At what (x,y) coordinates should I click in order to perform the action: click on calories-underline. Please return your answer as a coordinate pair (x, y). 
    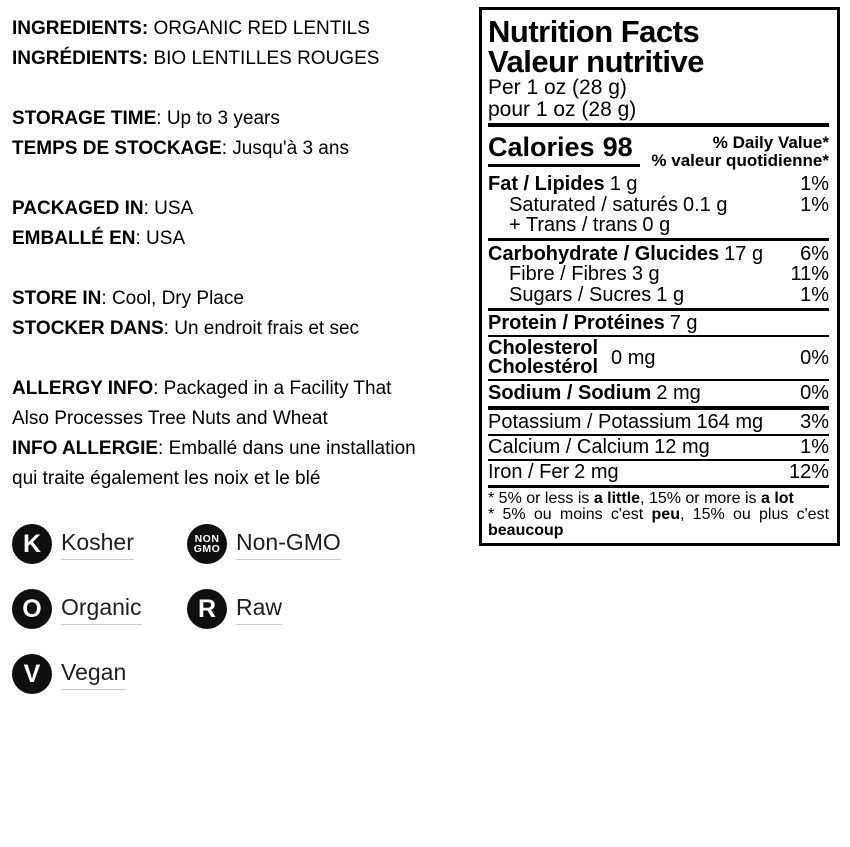
    Looking at the image, I should click on (564, 165).